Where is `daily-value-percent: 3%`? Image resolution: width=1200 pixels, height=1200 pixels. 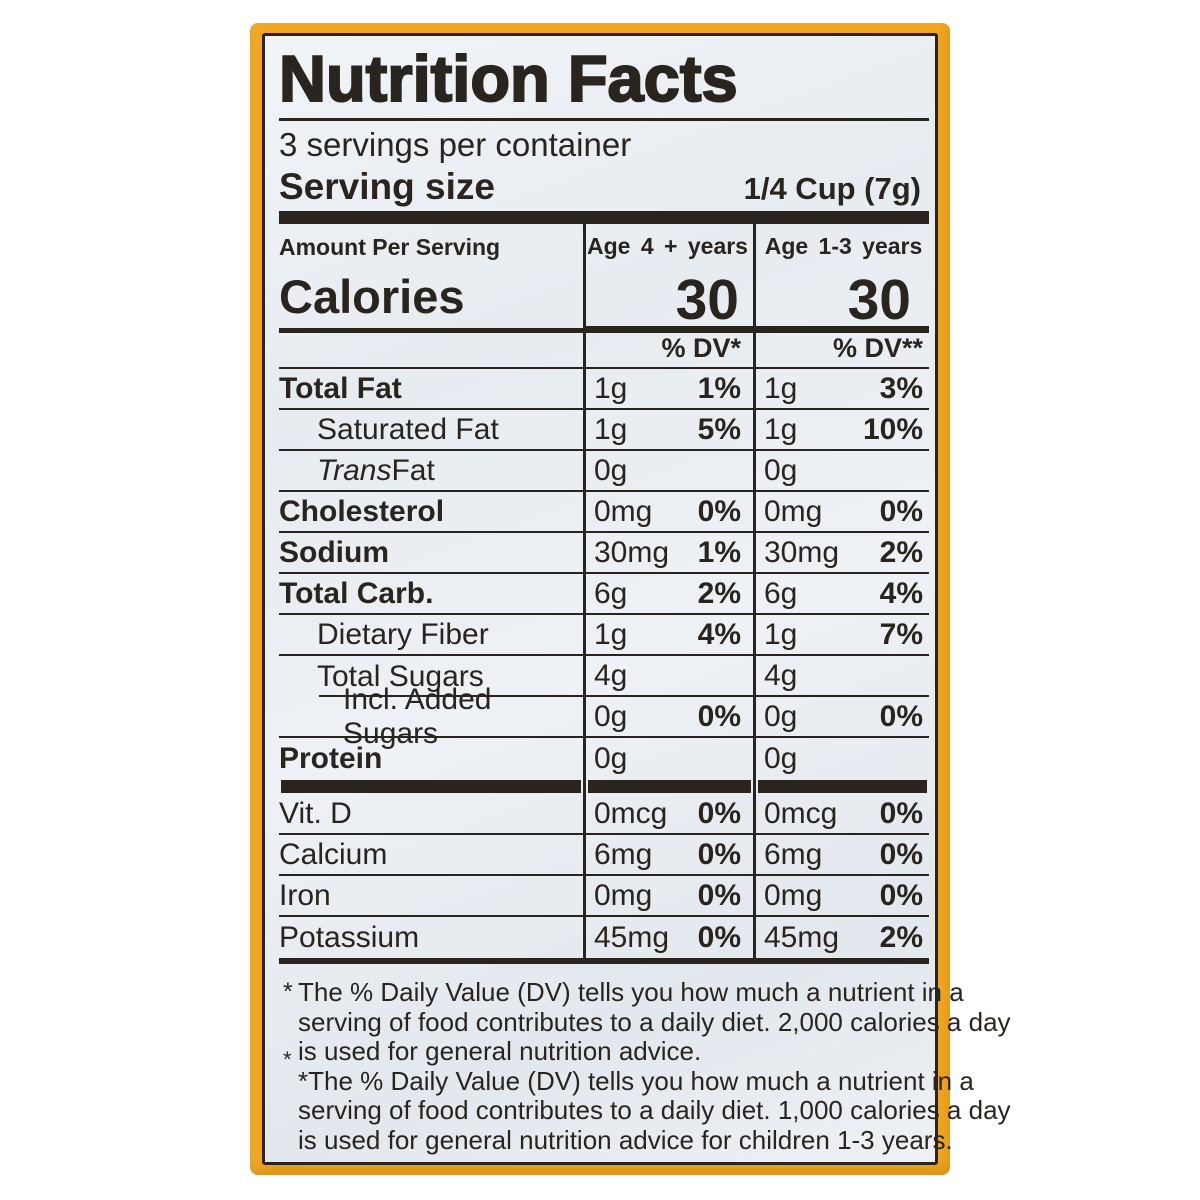
daily-value-percent: 3% is located at coordinates (901, 388).